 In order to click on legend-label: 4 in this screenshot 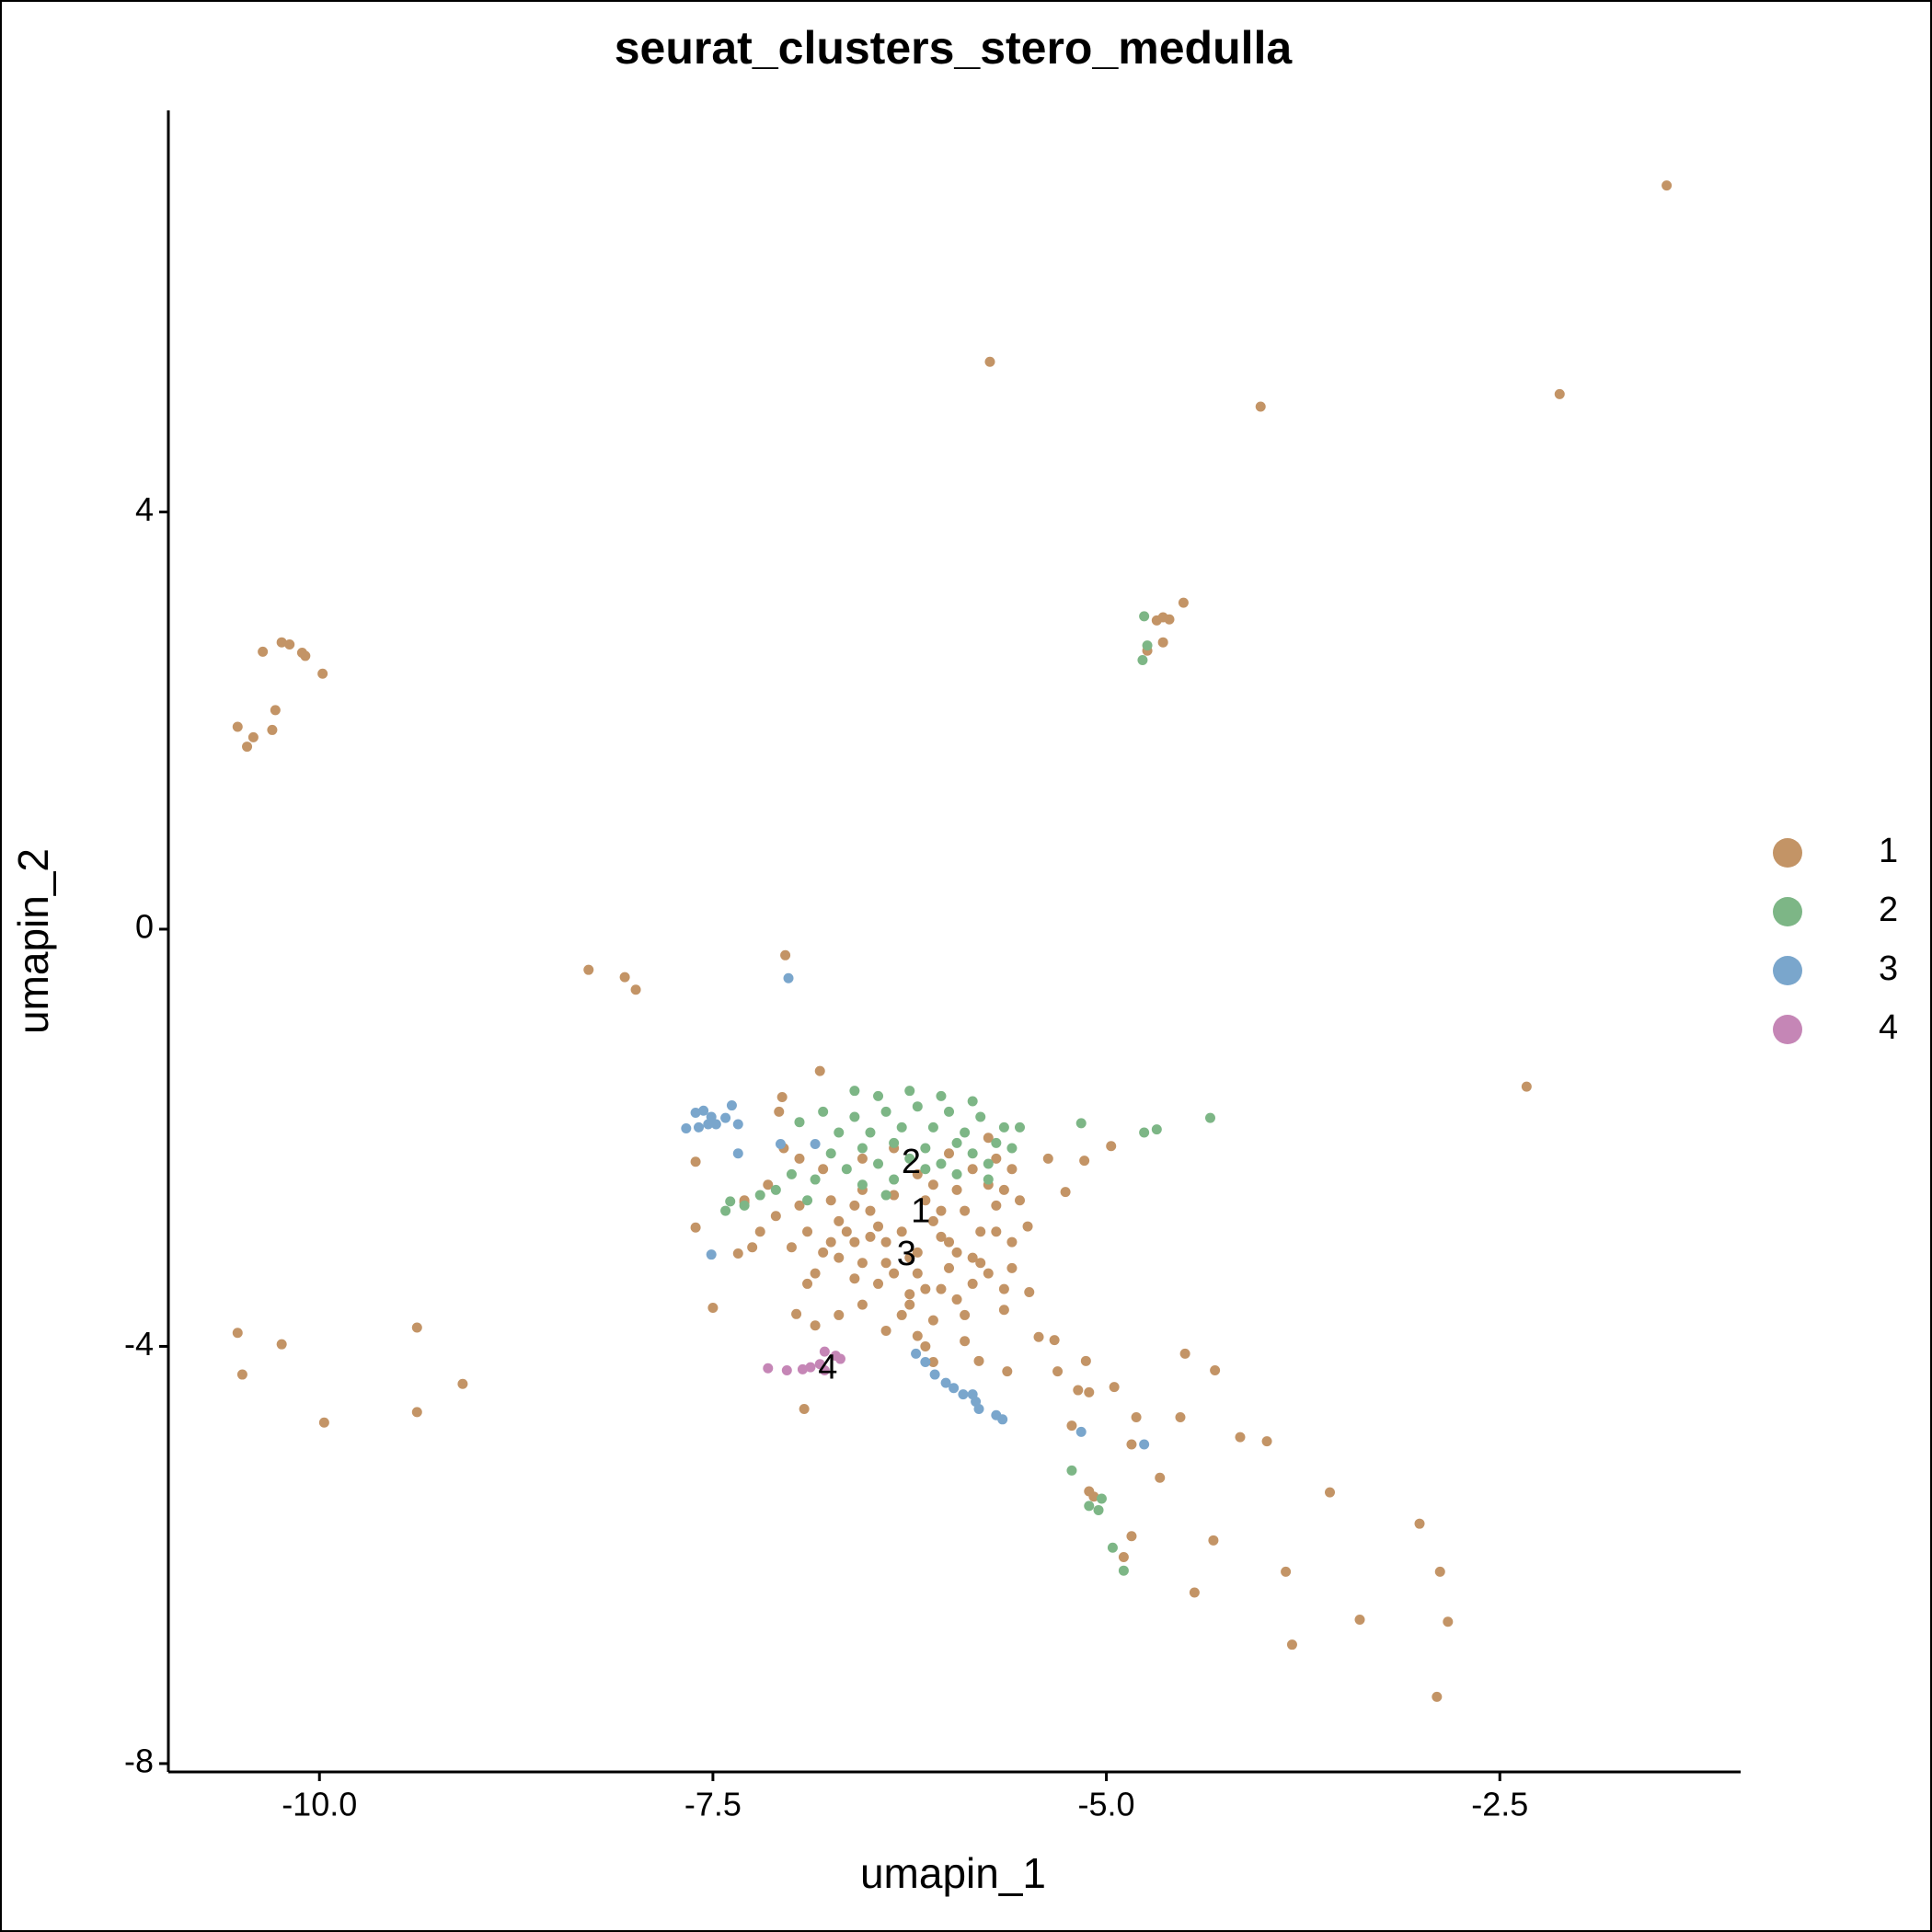, I will do `click(1888, 1027)`.